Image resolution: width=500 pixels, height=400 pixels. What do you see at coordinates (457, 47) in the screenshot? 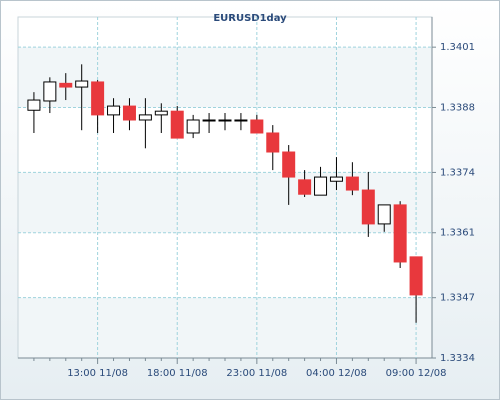
I see `y-tick-label: 1.3401` at bounding box center [457, 47].